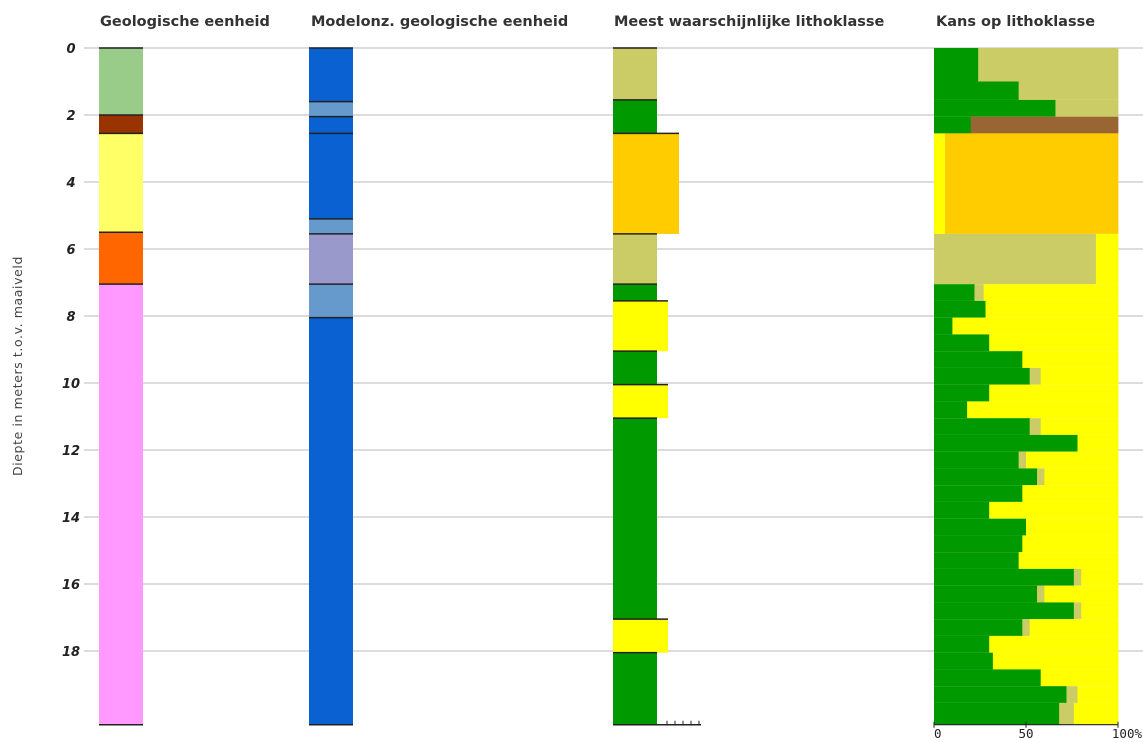 The image size is (1143, 742). Describe the element at coordinates (1055, 661) in the screenshot. I see `prob-segment-row29-class3` at that location.